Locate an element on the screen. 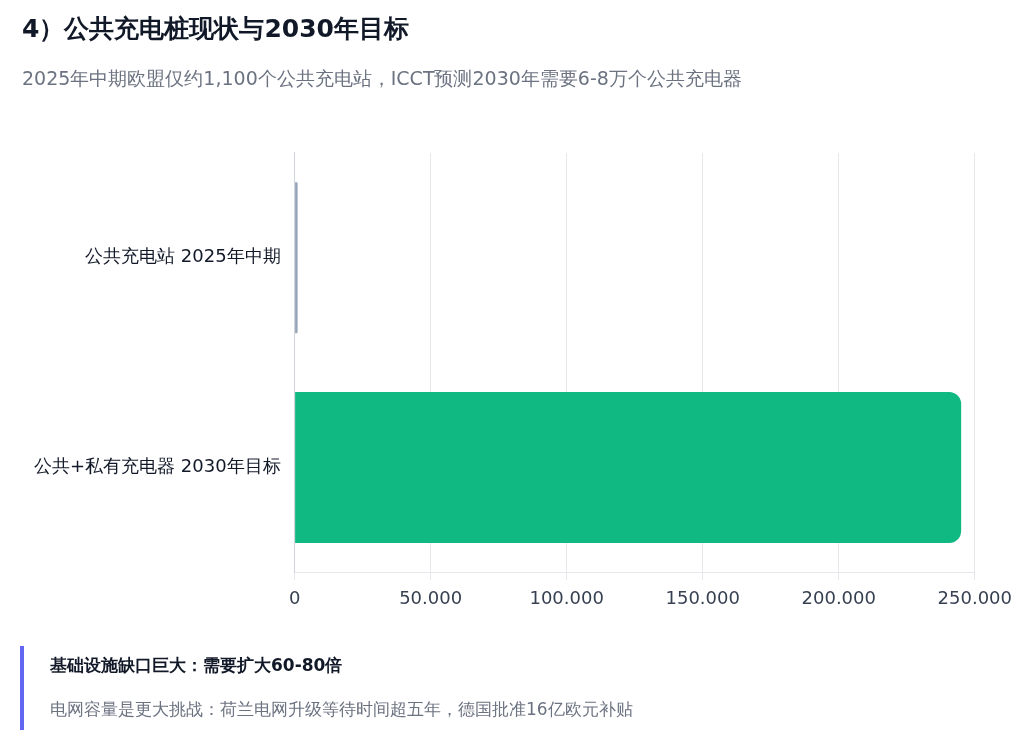  x-tick-label: 250.000 is located at coordinates (974, 597).